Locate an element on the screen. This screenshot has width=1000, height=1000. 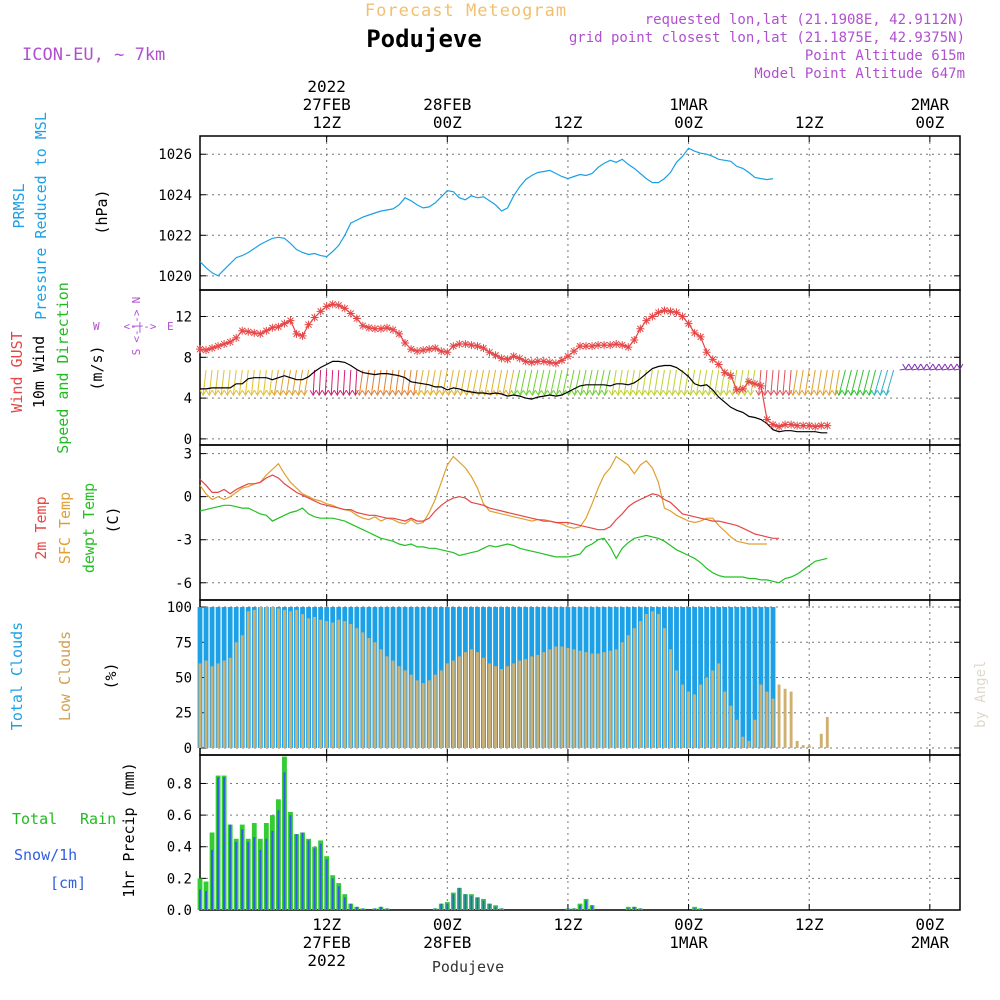
model-altitude: Model Point Altitude 647m is located at coordinates (859, 74).